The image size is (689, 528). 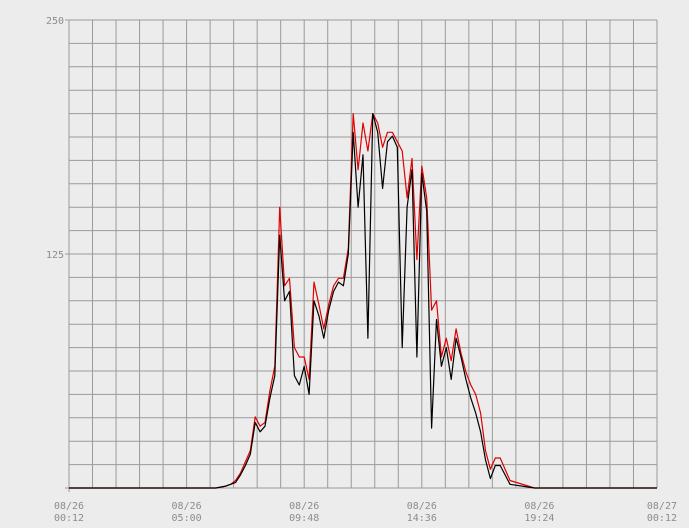 What do you see at coordinates (304, 518) in the screenshot?
I see `x-tick-time: 09:48` at bounding box center [304, 518].